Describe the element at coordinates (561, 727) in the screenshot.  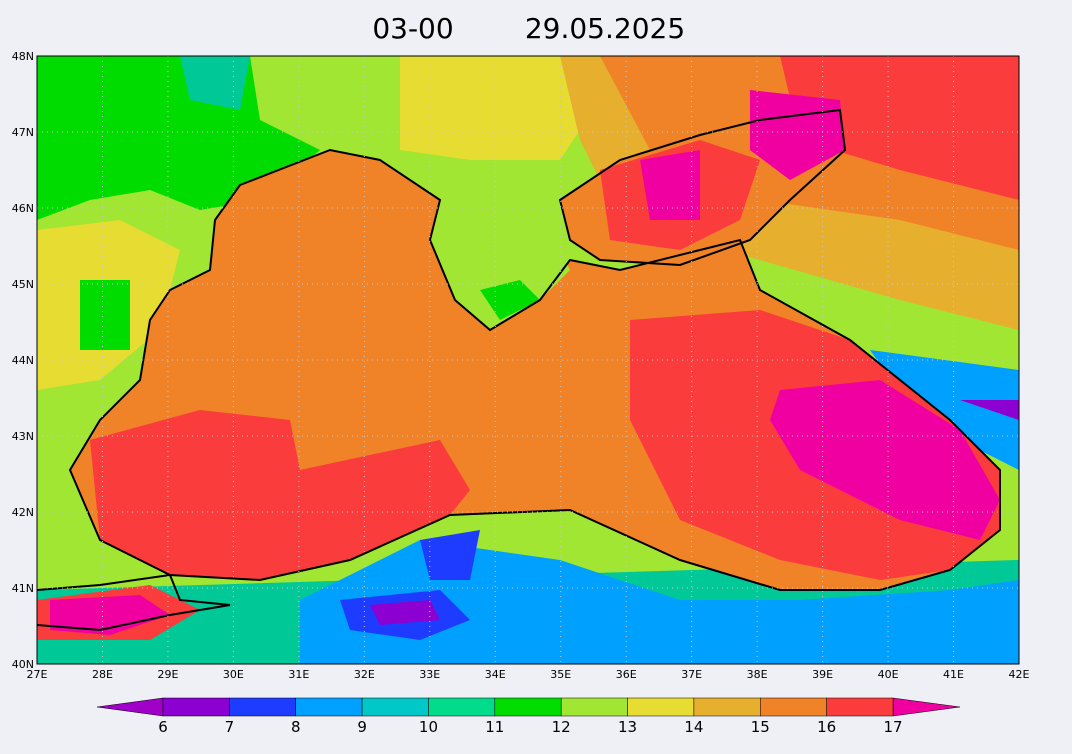
I see `colorbar-label: 12` at that location.